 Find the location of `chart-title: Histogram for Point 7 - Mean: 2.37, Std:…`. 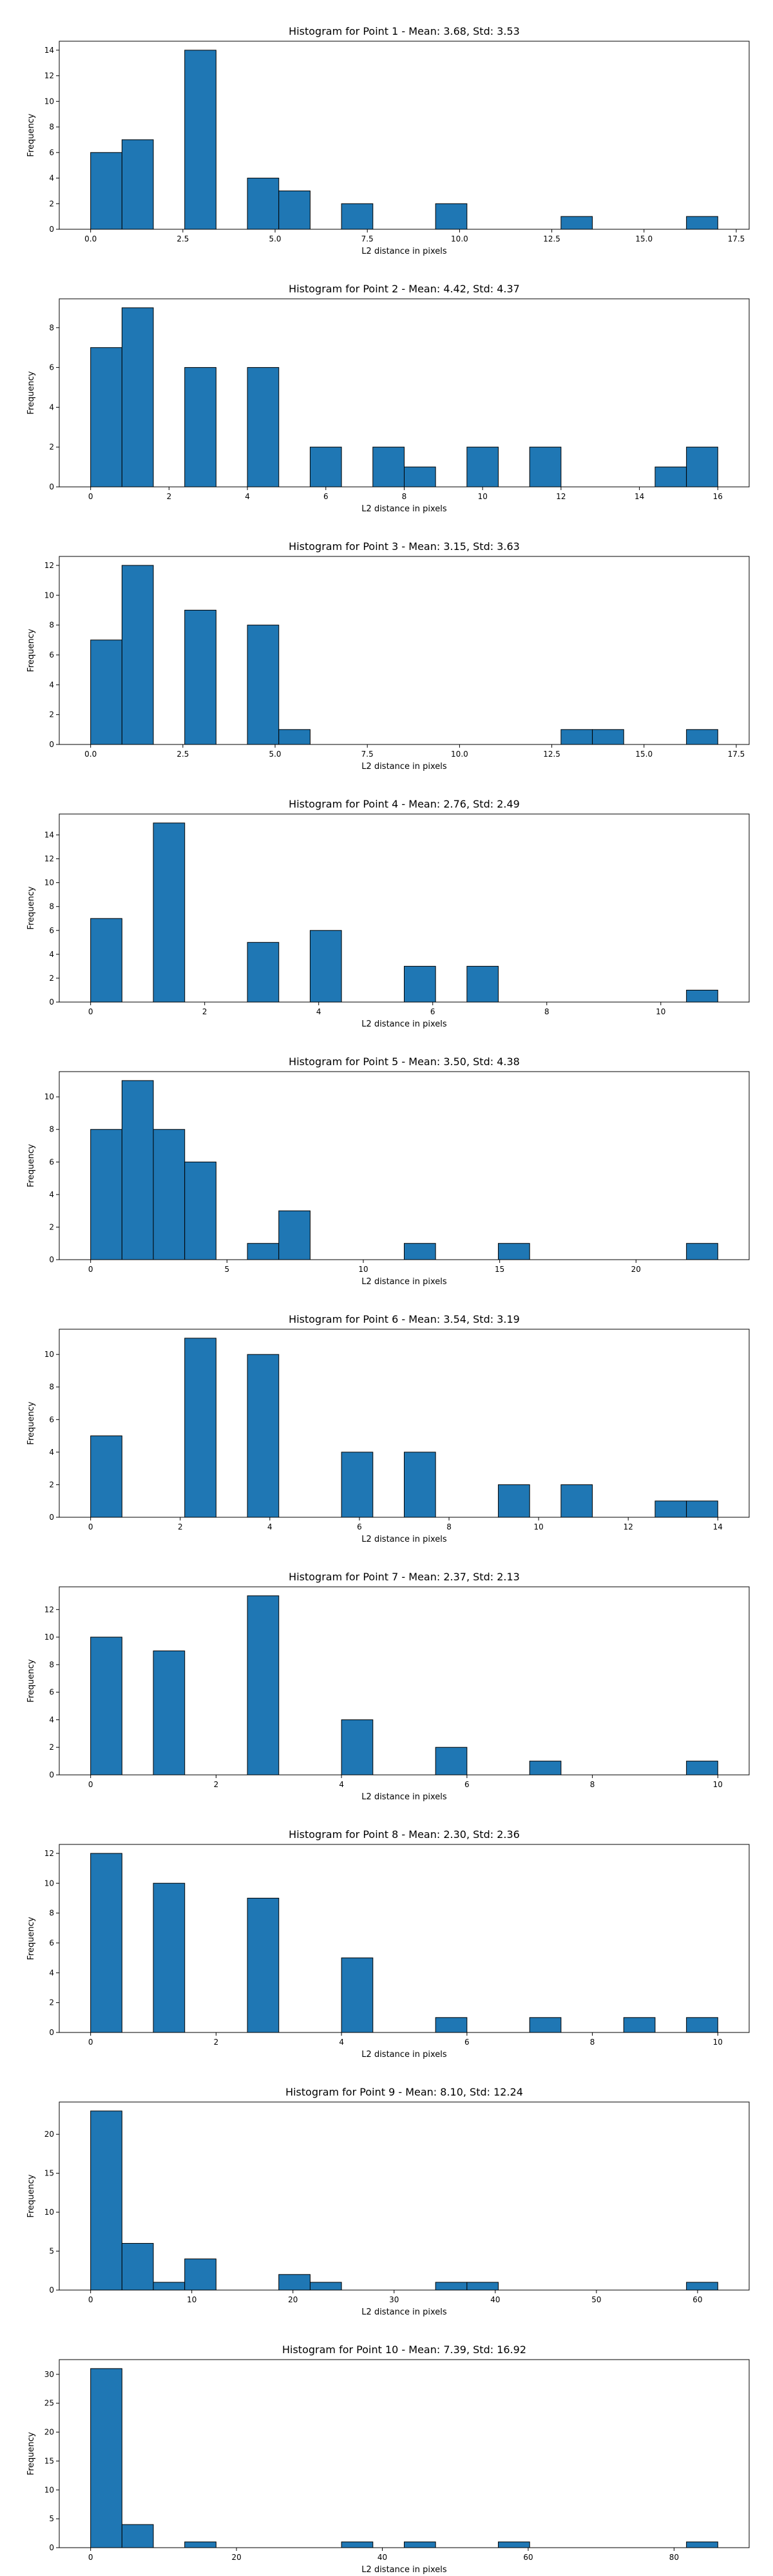

chart-title: Histogram for Point 7 - Mean: 2.37, Std:… is located at coordinates (404, 1577).